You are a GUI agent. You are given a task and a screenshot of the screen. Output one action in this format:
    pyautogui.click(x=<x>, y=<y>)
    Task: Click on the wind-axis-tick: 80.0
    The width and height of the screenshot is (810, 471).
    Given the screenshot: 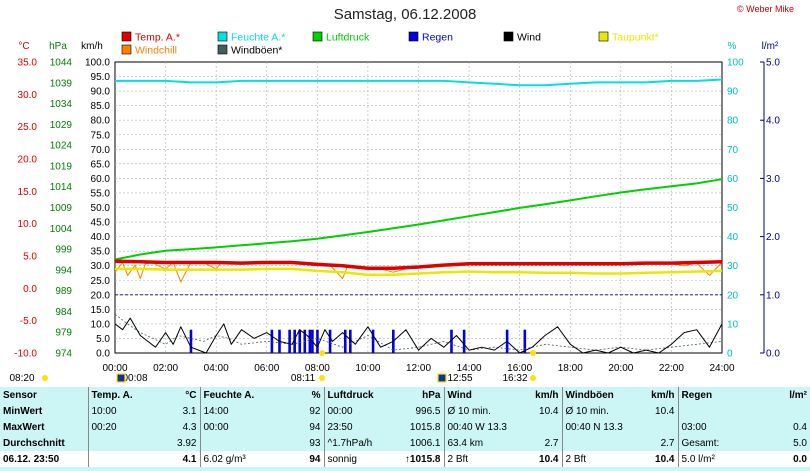 What is the action you would take?
    pyautogui.click(x=101, y=121)
    